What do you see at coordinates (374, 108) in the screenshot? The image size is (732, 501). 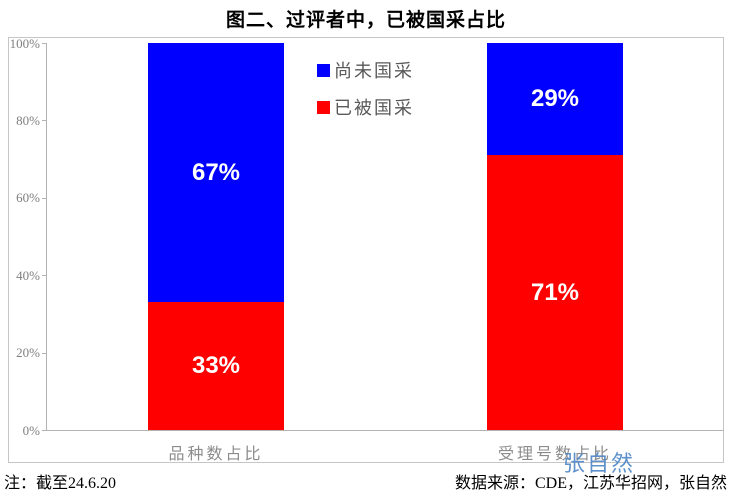 I see `legend-label: 已被国采` at bounding box center [374, 108].